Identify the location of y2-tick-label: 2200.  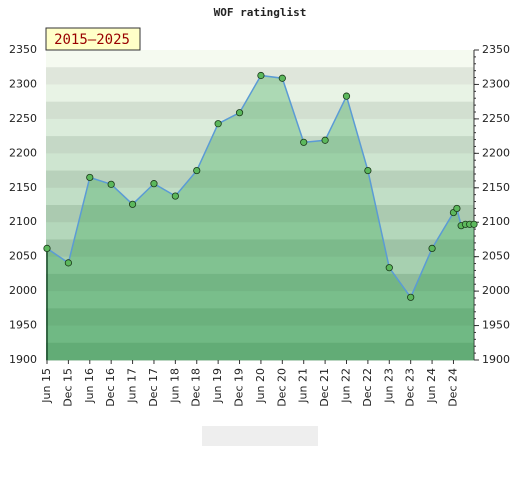
(496, 152).